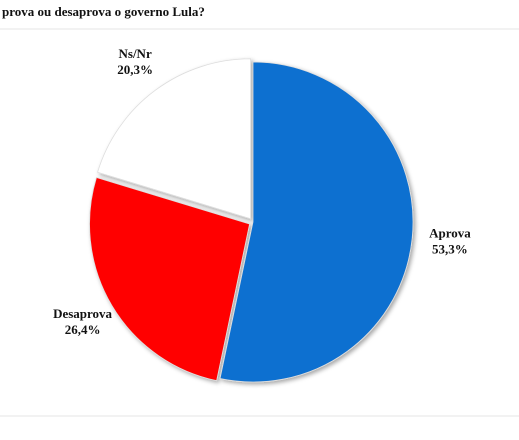  What do you see at coordinates (450, 232) in the screenshot?
I see `slice-label: Aprova` at bounding box center [450, 232].